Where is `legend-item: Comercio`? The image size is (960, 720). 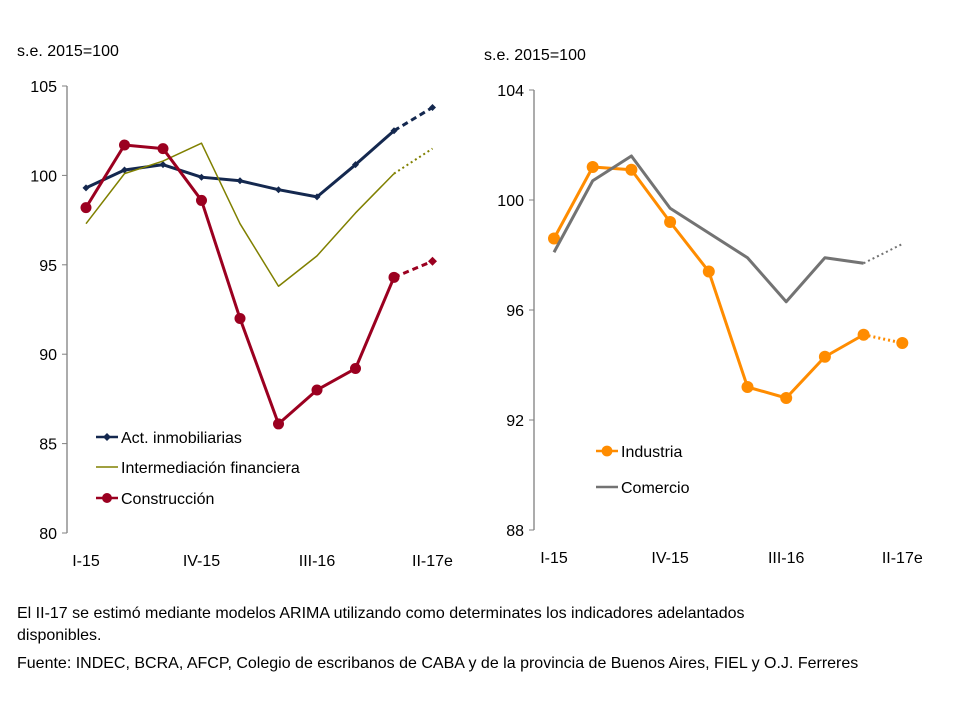 legend-item: Comercio is located at coordinates (643, 488).